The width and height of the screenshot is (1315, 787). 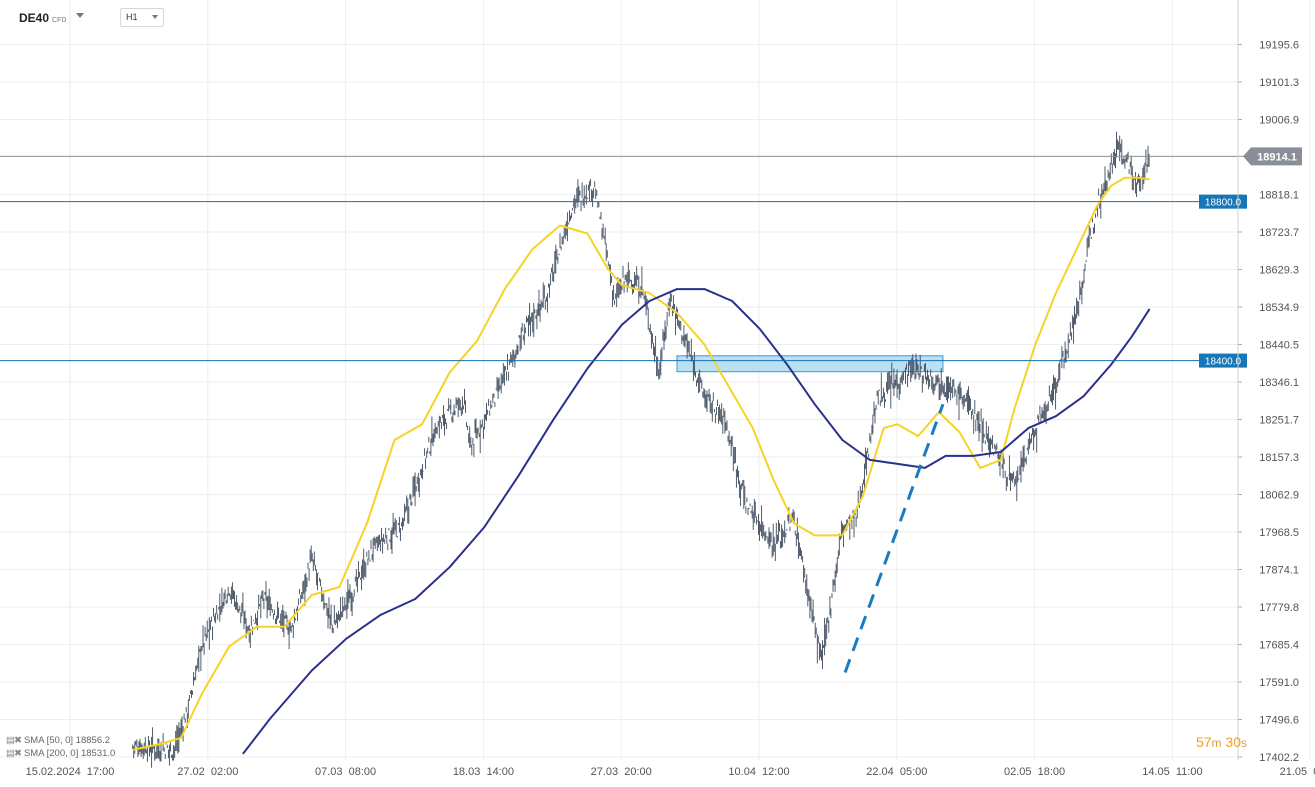 What do you see at coordinates (1279, 758) in the screenshot?
I see `y-tick-label: 17402.2` at bounding box center [1279, 758].